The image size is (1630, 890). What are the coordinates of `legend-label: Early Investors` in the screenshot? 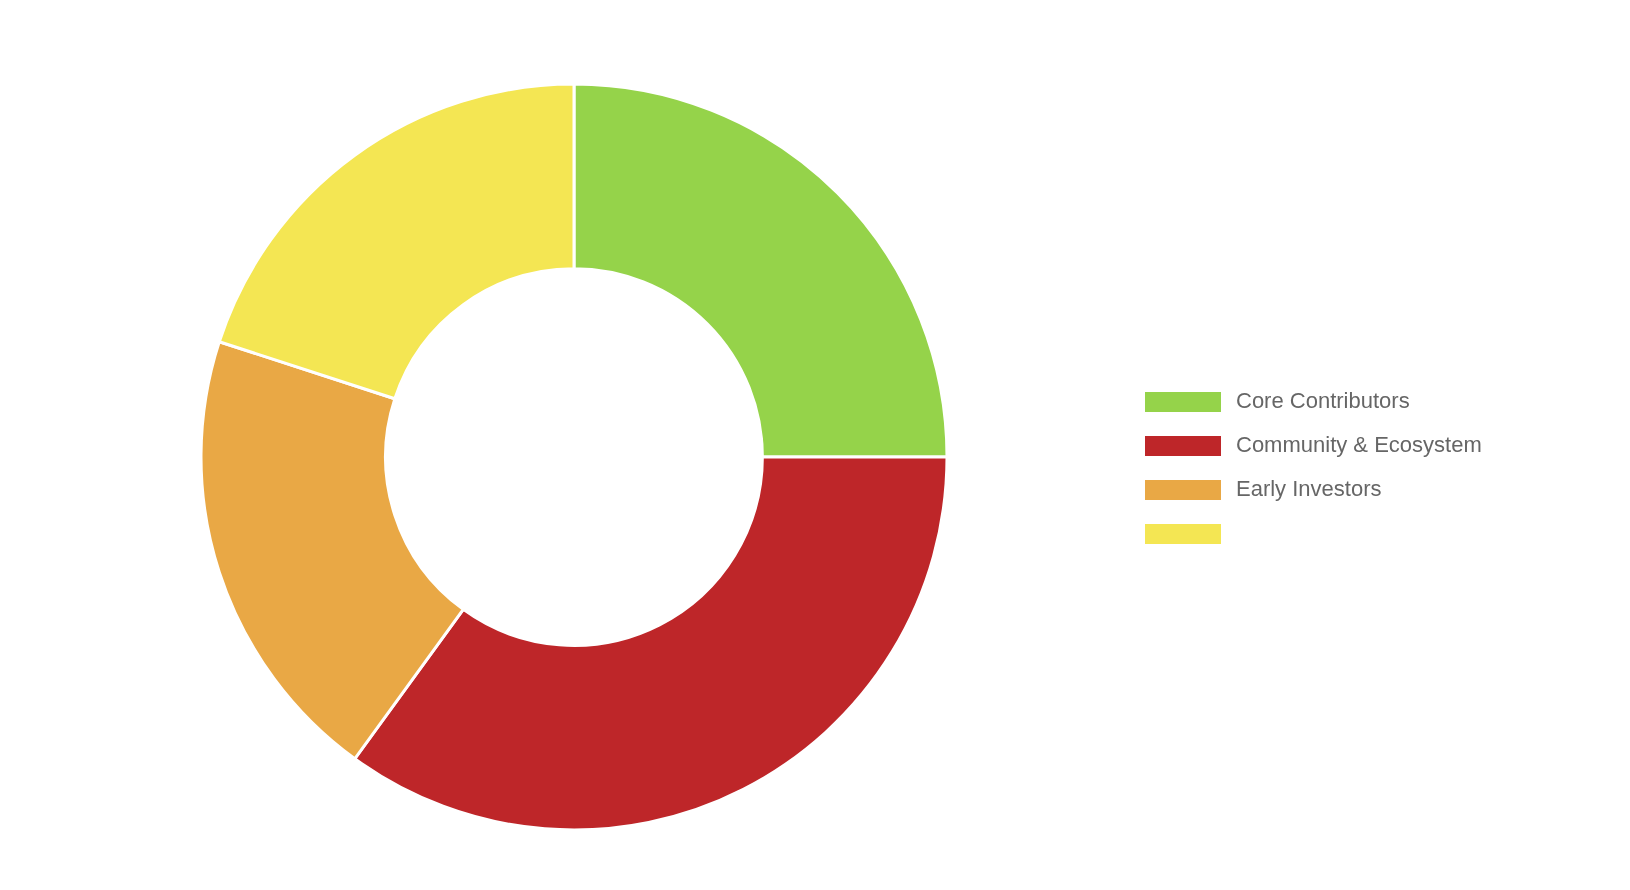 It's located at (1309, 488).